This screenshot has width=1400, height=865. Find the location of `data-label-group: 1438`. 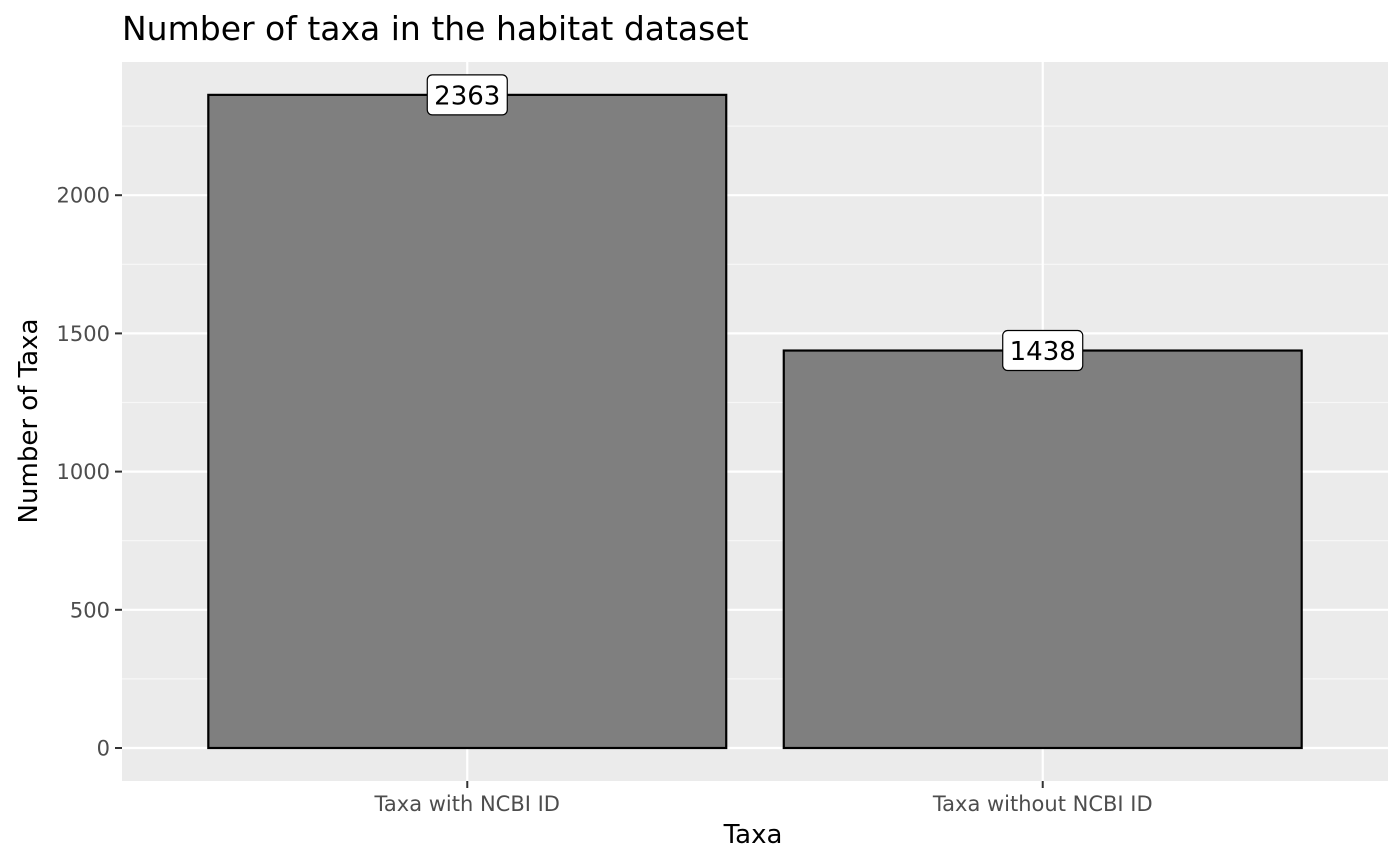

data-label-group: 1438 is located at coordinates (1043, 350).